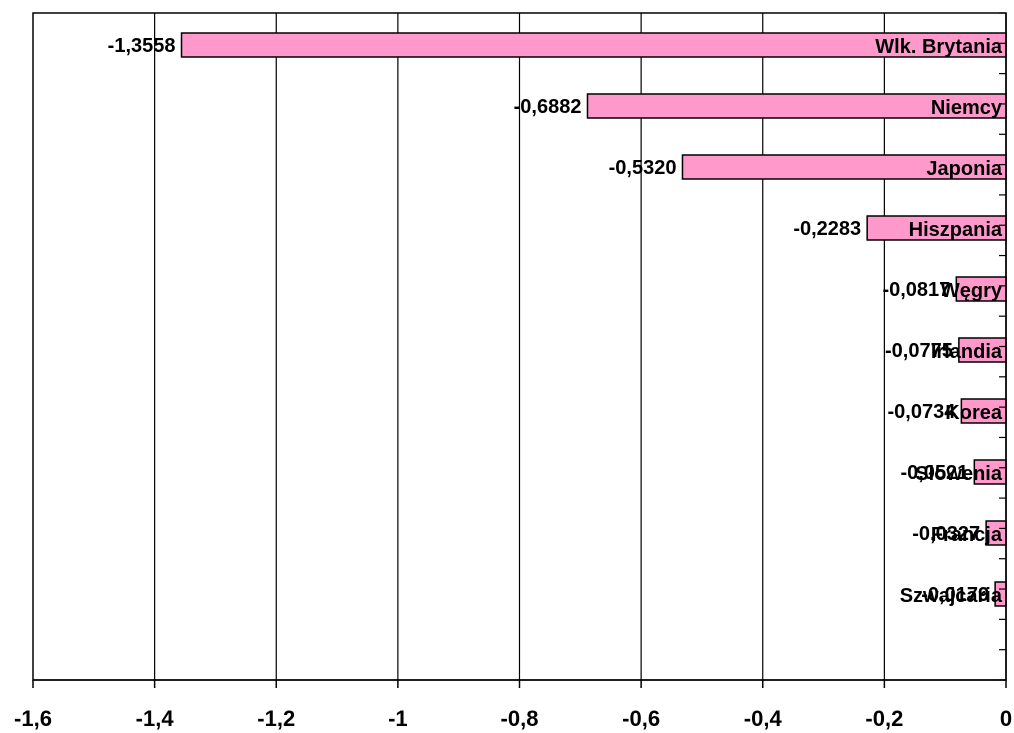 The image size is (1014, 733). What do you see at coordinates (763, 718) in the screenshot?
I see `x-tick-label: -0,4` at bounding box center [763, 718].